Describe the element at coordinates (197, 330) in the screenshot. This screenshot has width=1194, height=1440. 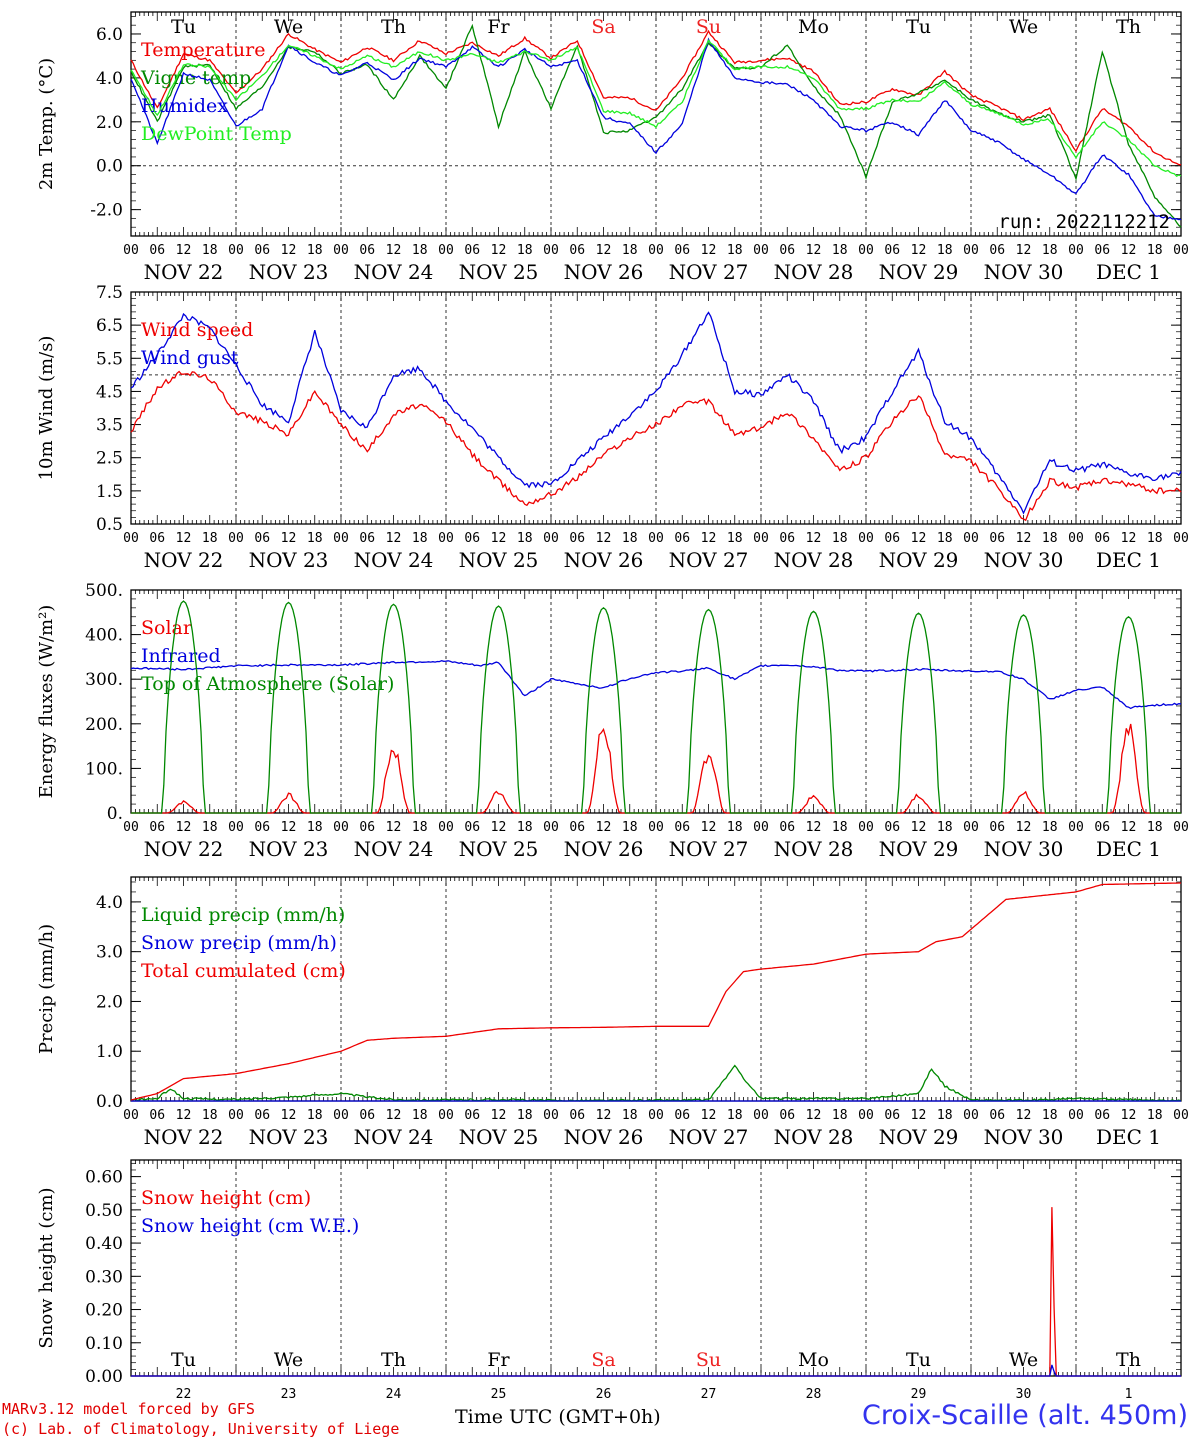
I see `legend-label: Wind speed` at that location.